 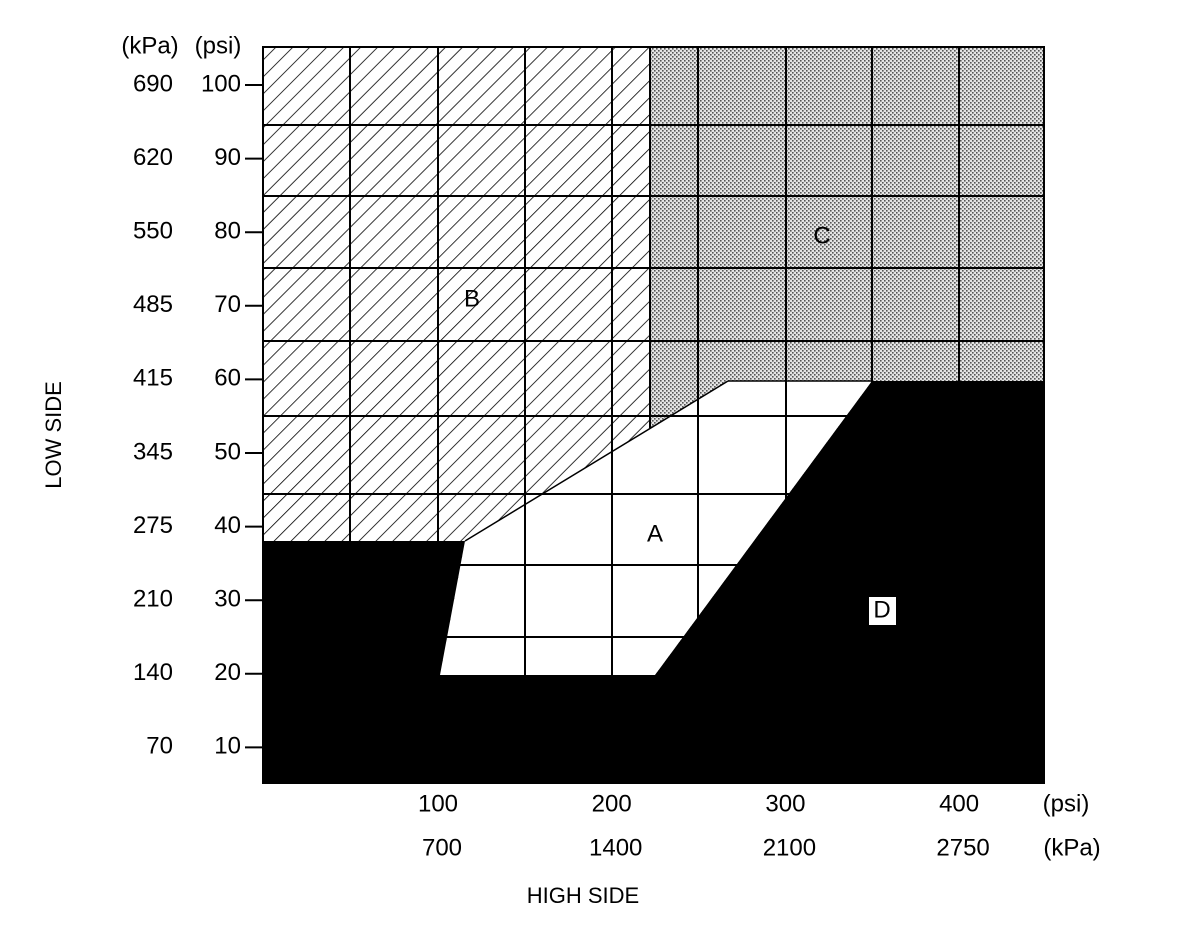 I want to click on x-tick-label-psi: 400, so click(x=959, y=803).